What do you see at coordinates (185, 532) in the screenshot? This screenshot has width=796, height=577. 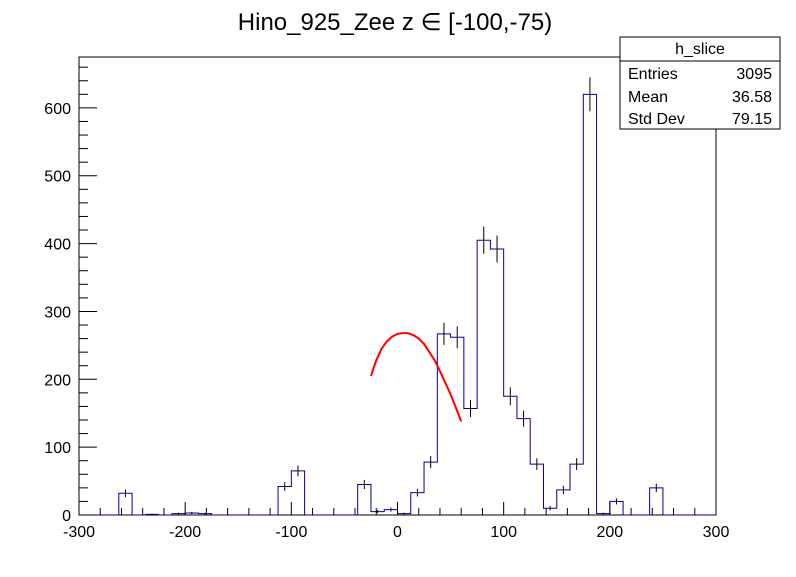 I see `x-tick-label: -200` at bounding box center [185, 532].